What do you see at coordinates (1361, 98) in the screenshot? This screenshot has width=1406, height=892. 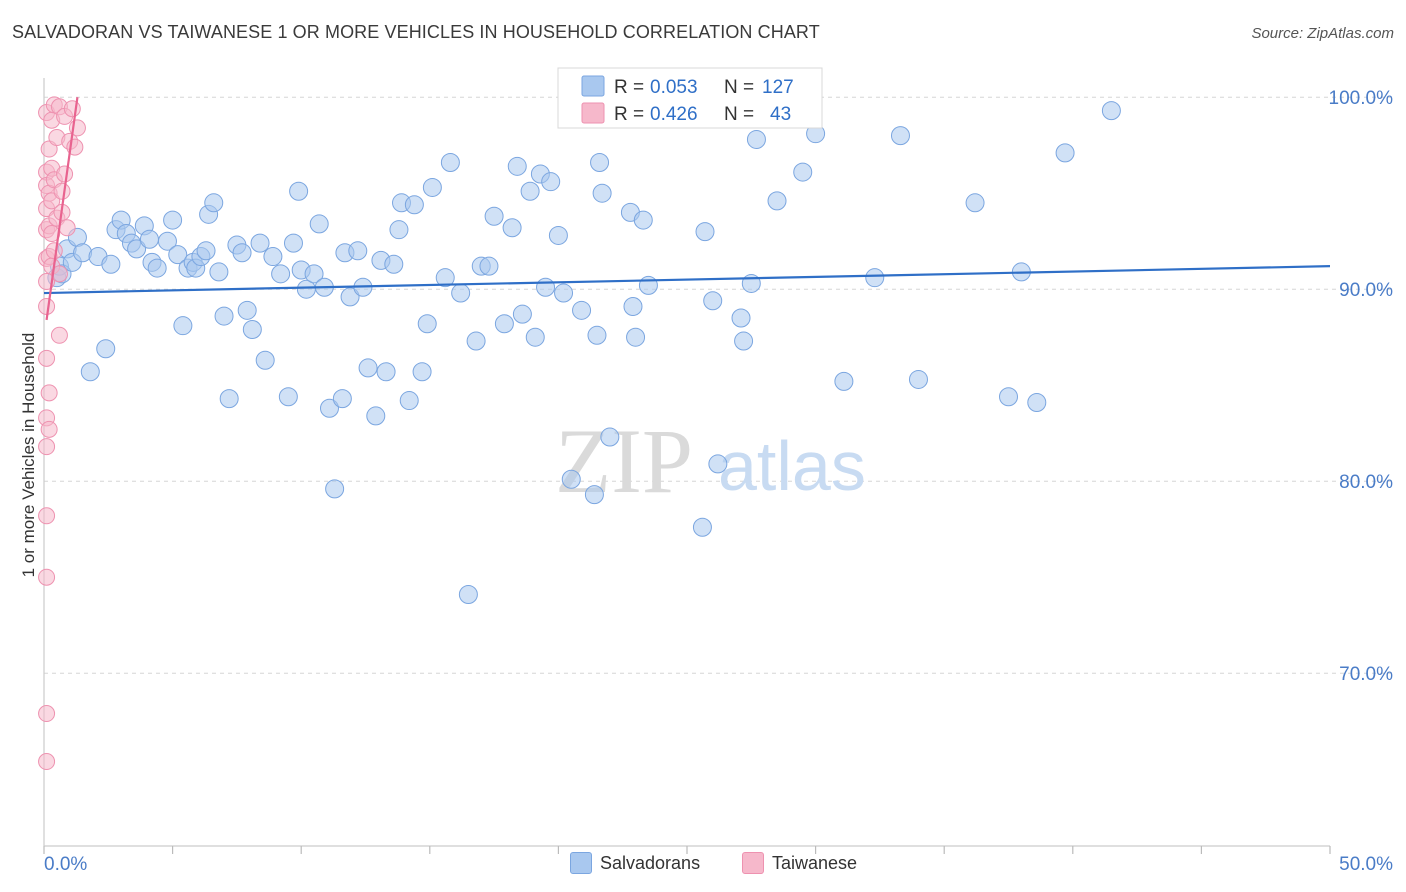 I see `y-tick-label-100: 100.0%` at bounding box center [1361, 98].